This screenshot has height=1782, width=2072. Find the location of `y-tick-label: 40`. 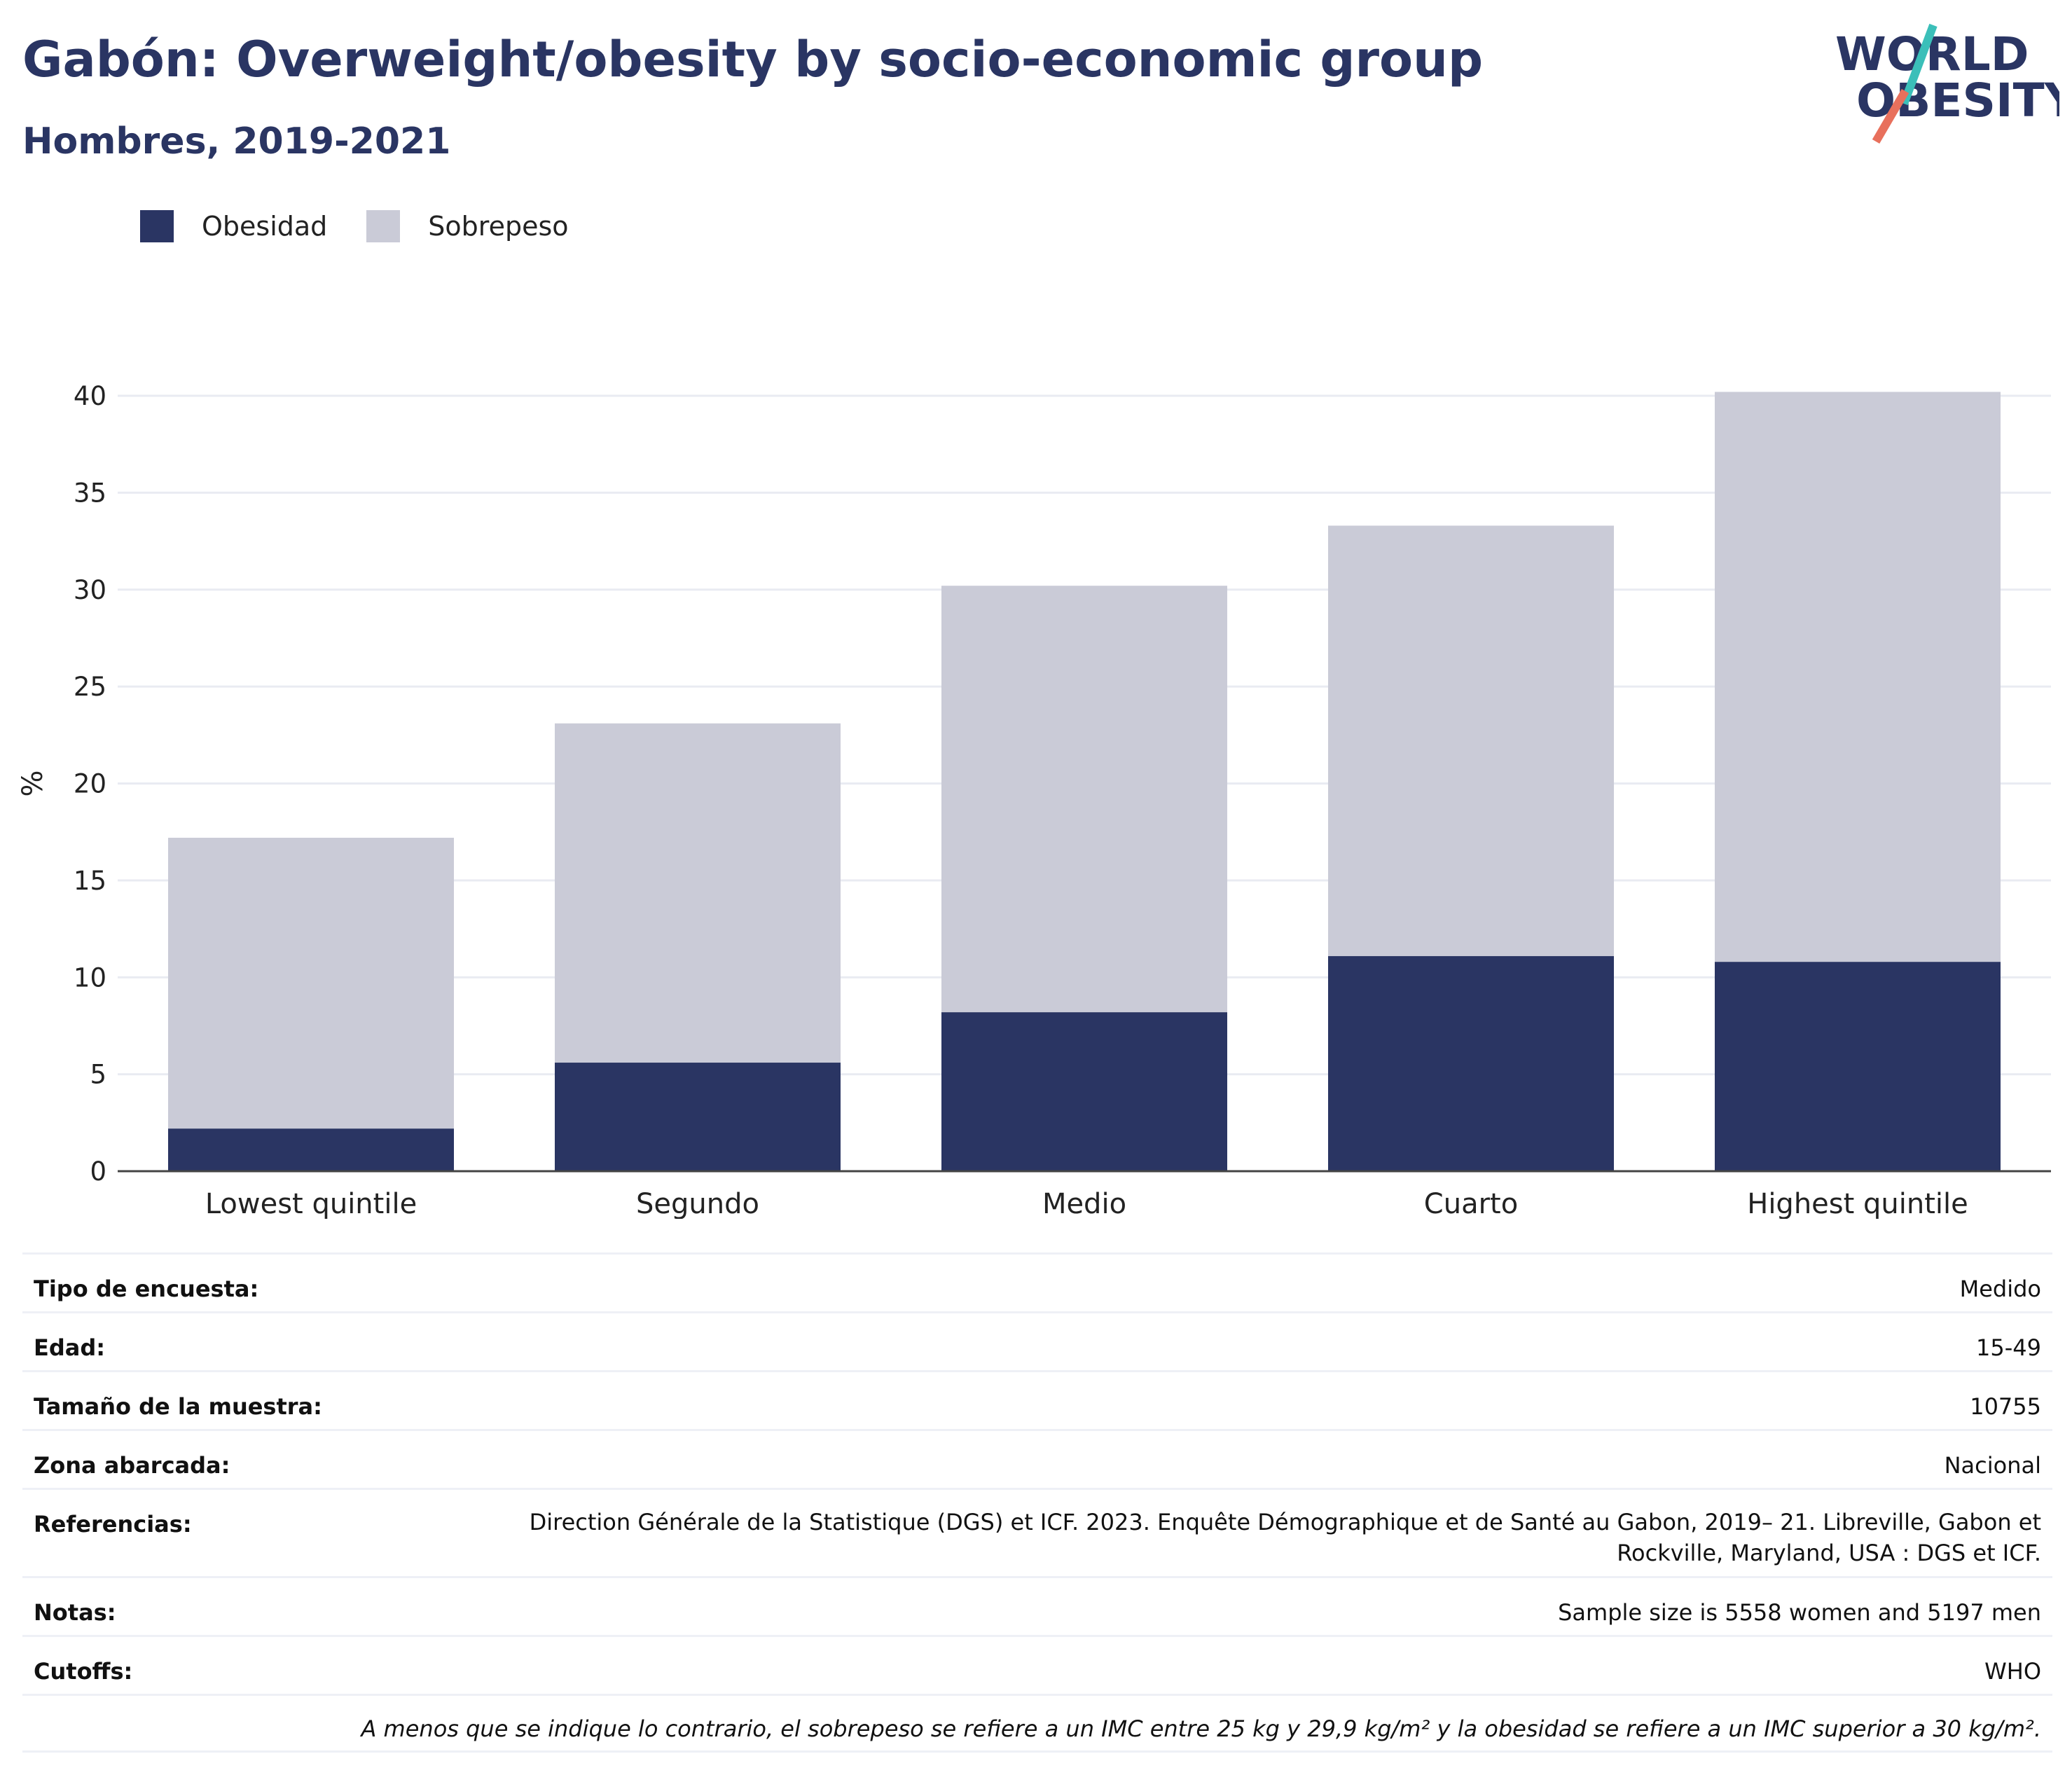

y-tick-label: 40 is located at coordinates (90, 396).